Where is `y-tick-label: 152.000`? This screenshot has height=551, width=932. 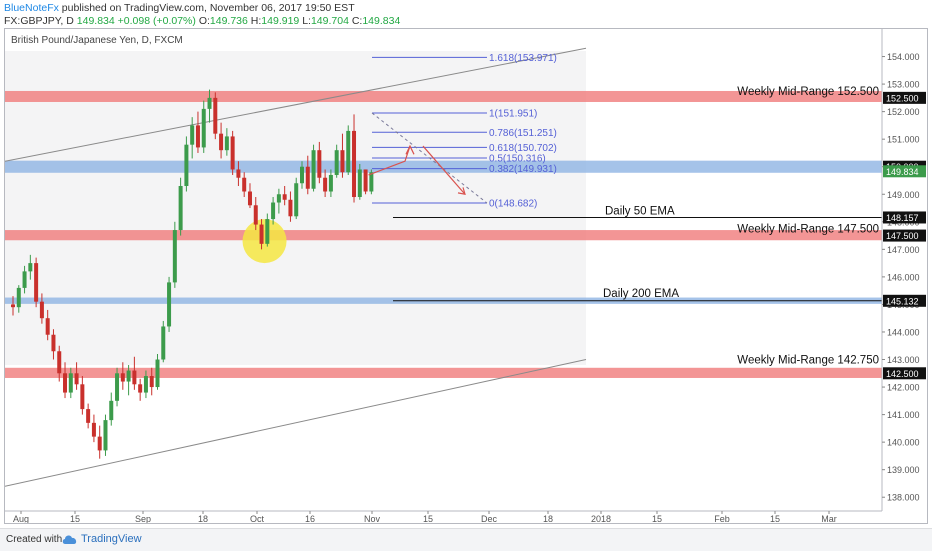
y-tick-label: 152.000 is located at coordinates (903, 112).